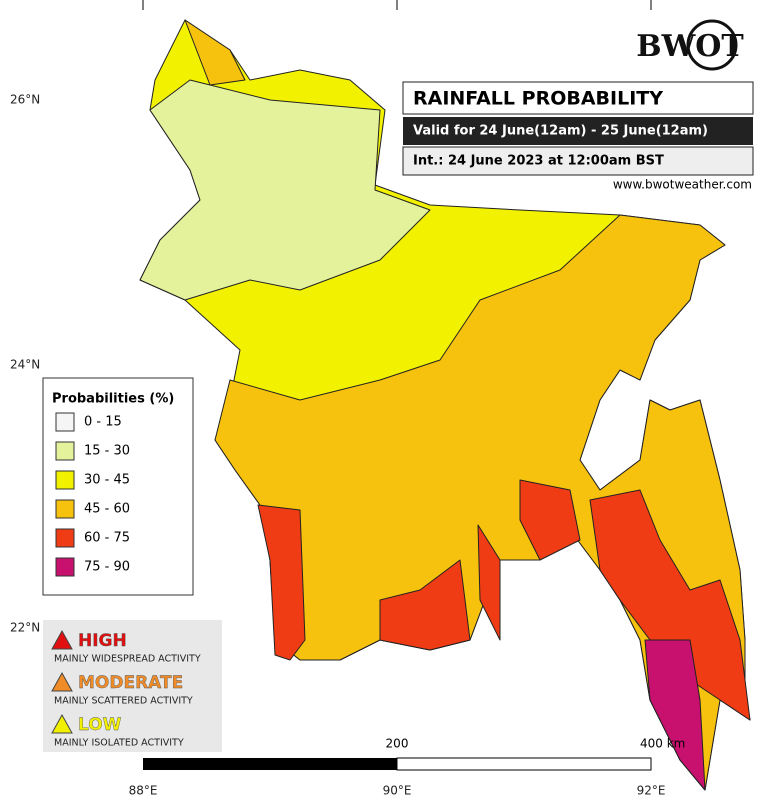 Image resolution: width=768 pixels, height=806 pixels. I want to click on alert-level: HIGH, so click(102, 641).